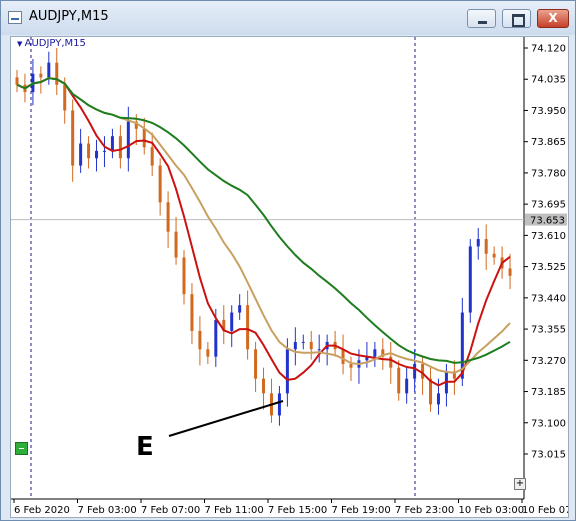 This screenshot has width=576, height=521. I want to click on time-label: 10 Feb 03:00, so click(492, 510).